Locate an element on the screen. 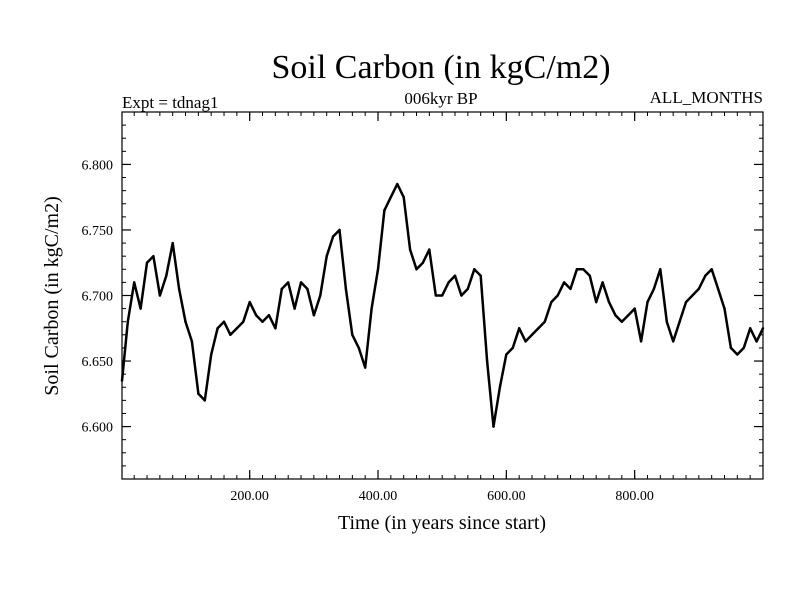 The width and height of the screenshot is (800, 600). x-tick-label: 600.00 is located at coordinates (506, 496).